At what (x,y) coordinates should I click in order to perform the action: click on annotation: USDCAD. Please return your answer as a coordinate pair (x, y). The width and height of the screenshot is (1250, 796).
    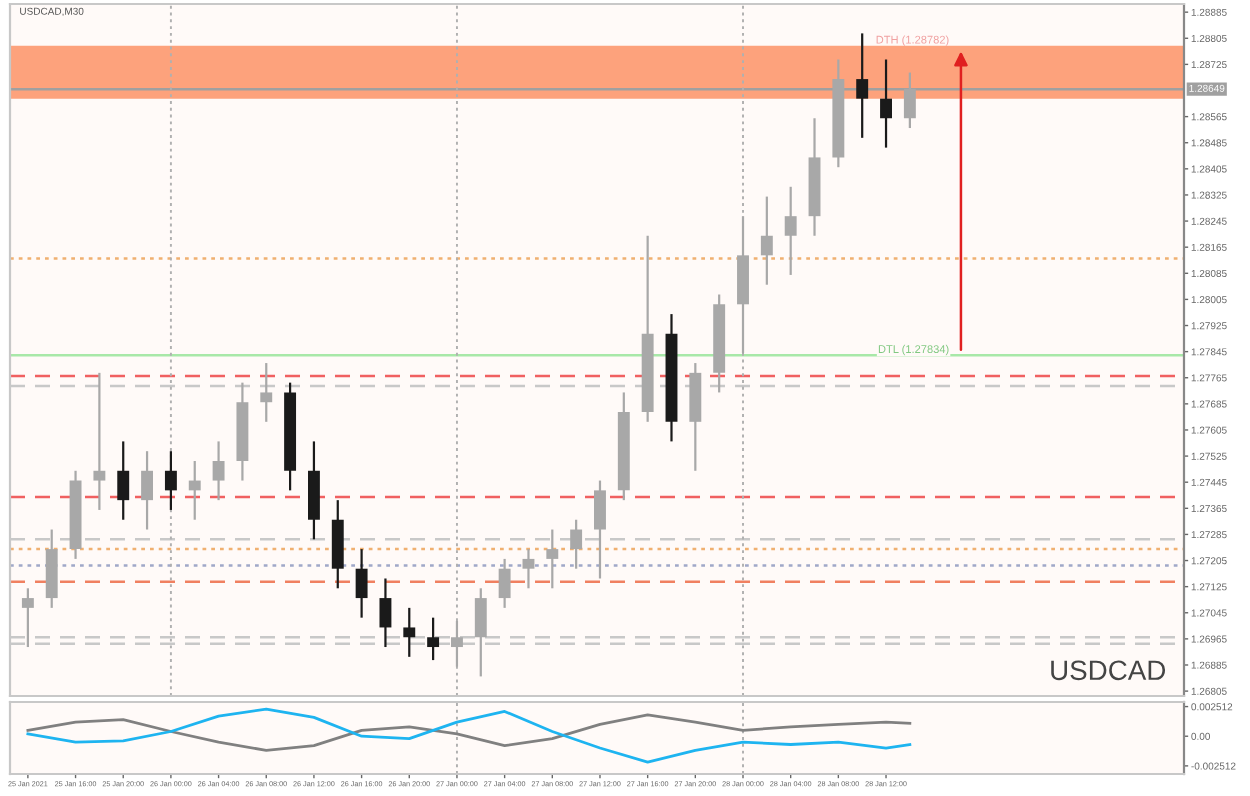
    Looking at the image, I should click on (1108, 670).